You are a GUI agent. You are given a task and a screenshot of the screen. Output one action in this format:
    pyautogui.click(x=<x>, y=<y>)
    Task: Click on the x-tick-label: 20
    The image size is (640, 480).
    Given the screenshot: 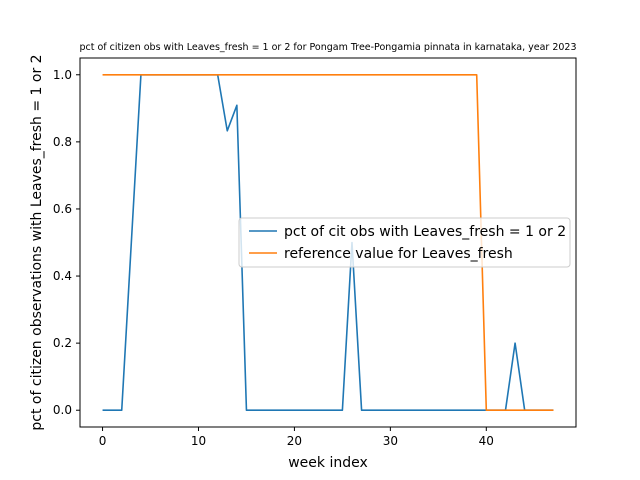 What is the action you would take?
    pyautogui.click(x=294, y=441)
    